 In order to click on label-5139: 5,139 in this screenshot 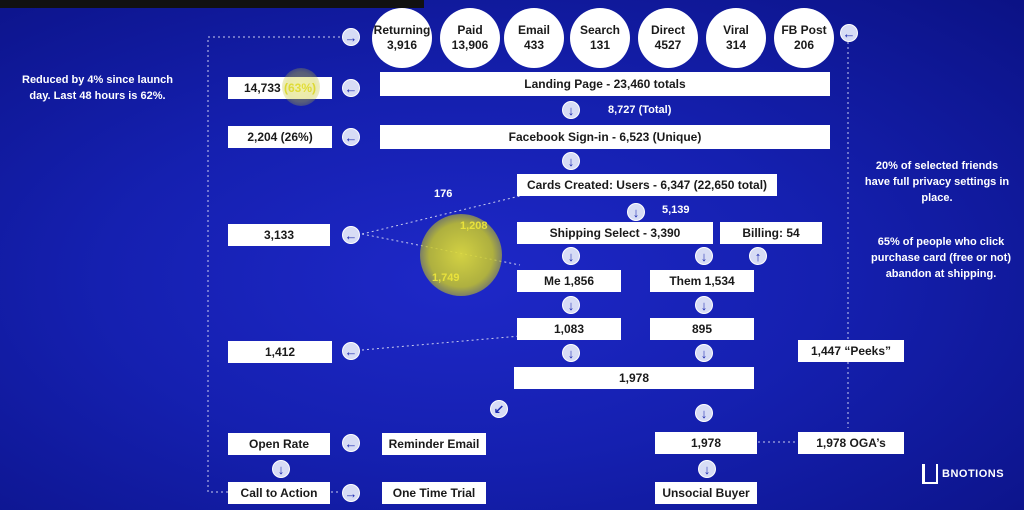, I will do `click(676, 210)`.